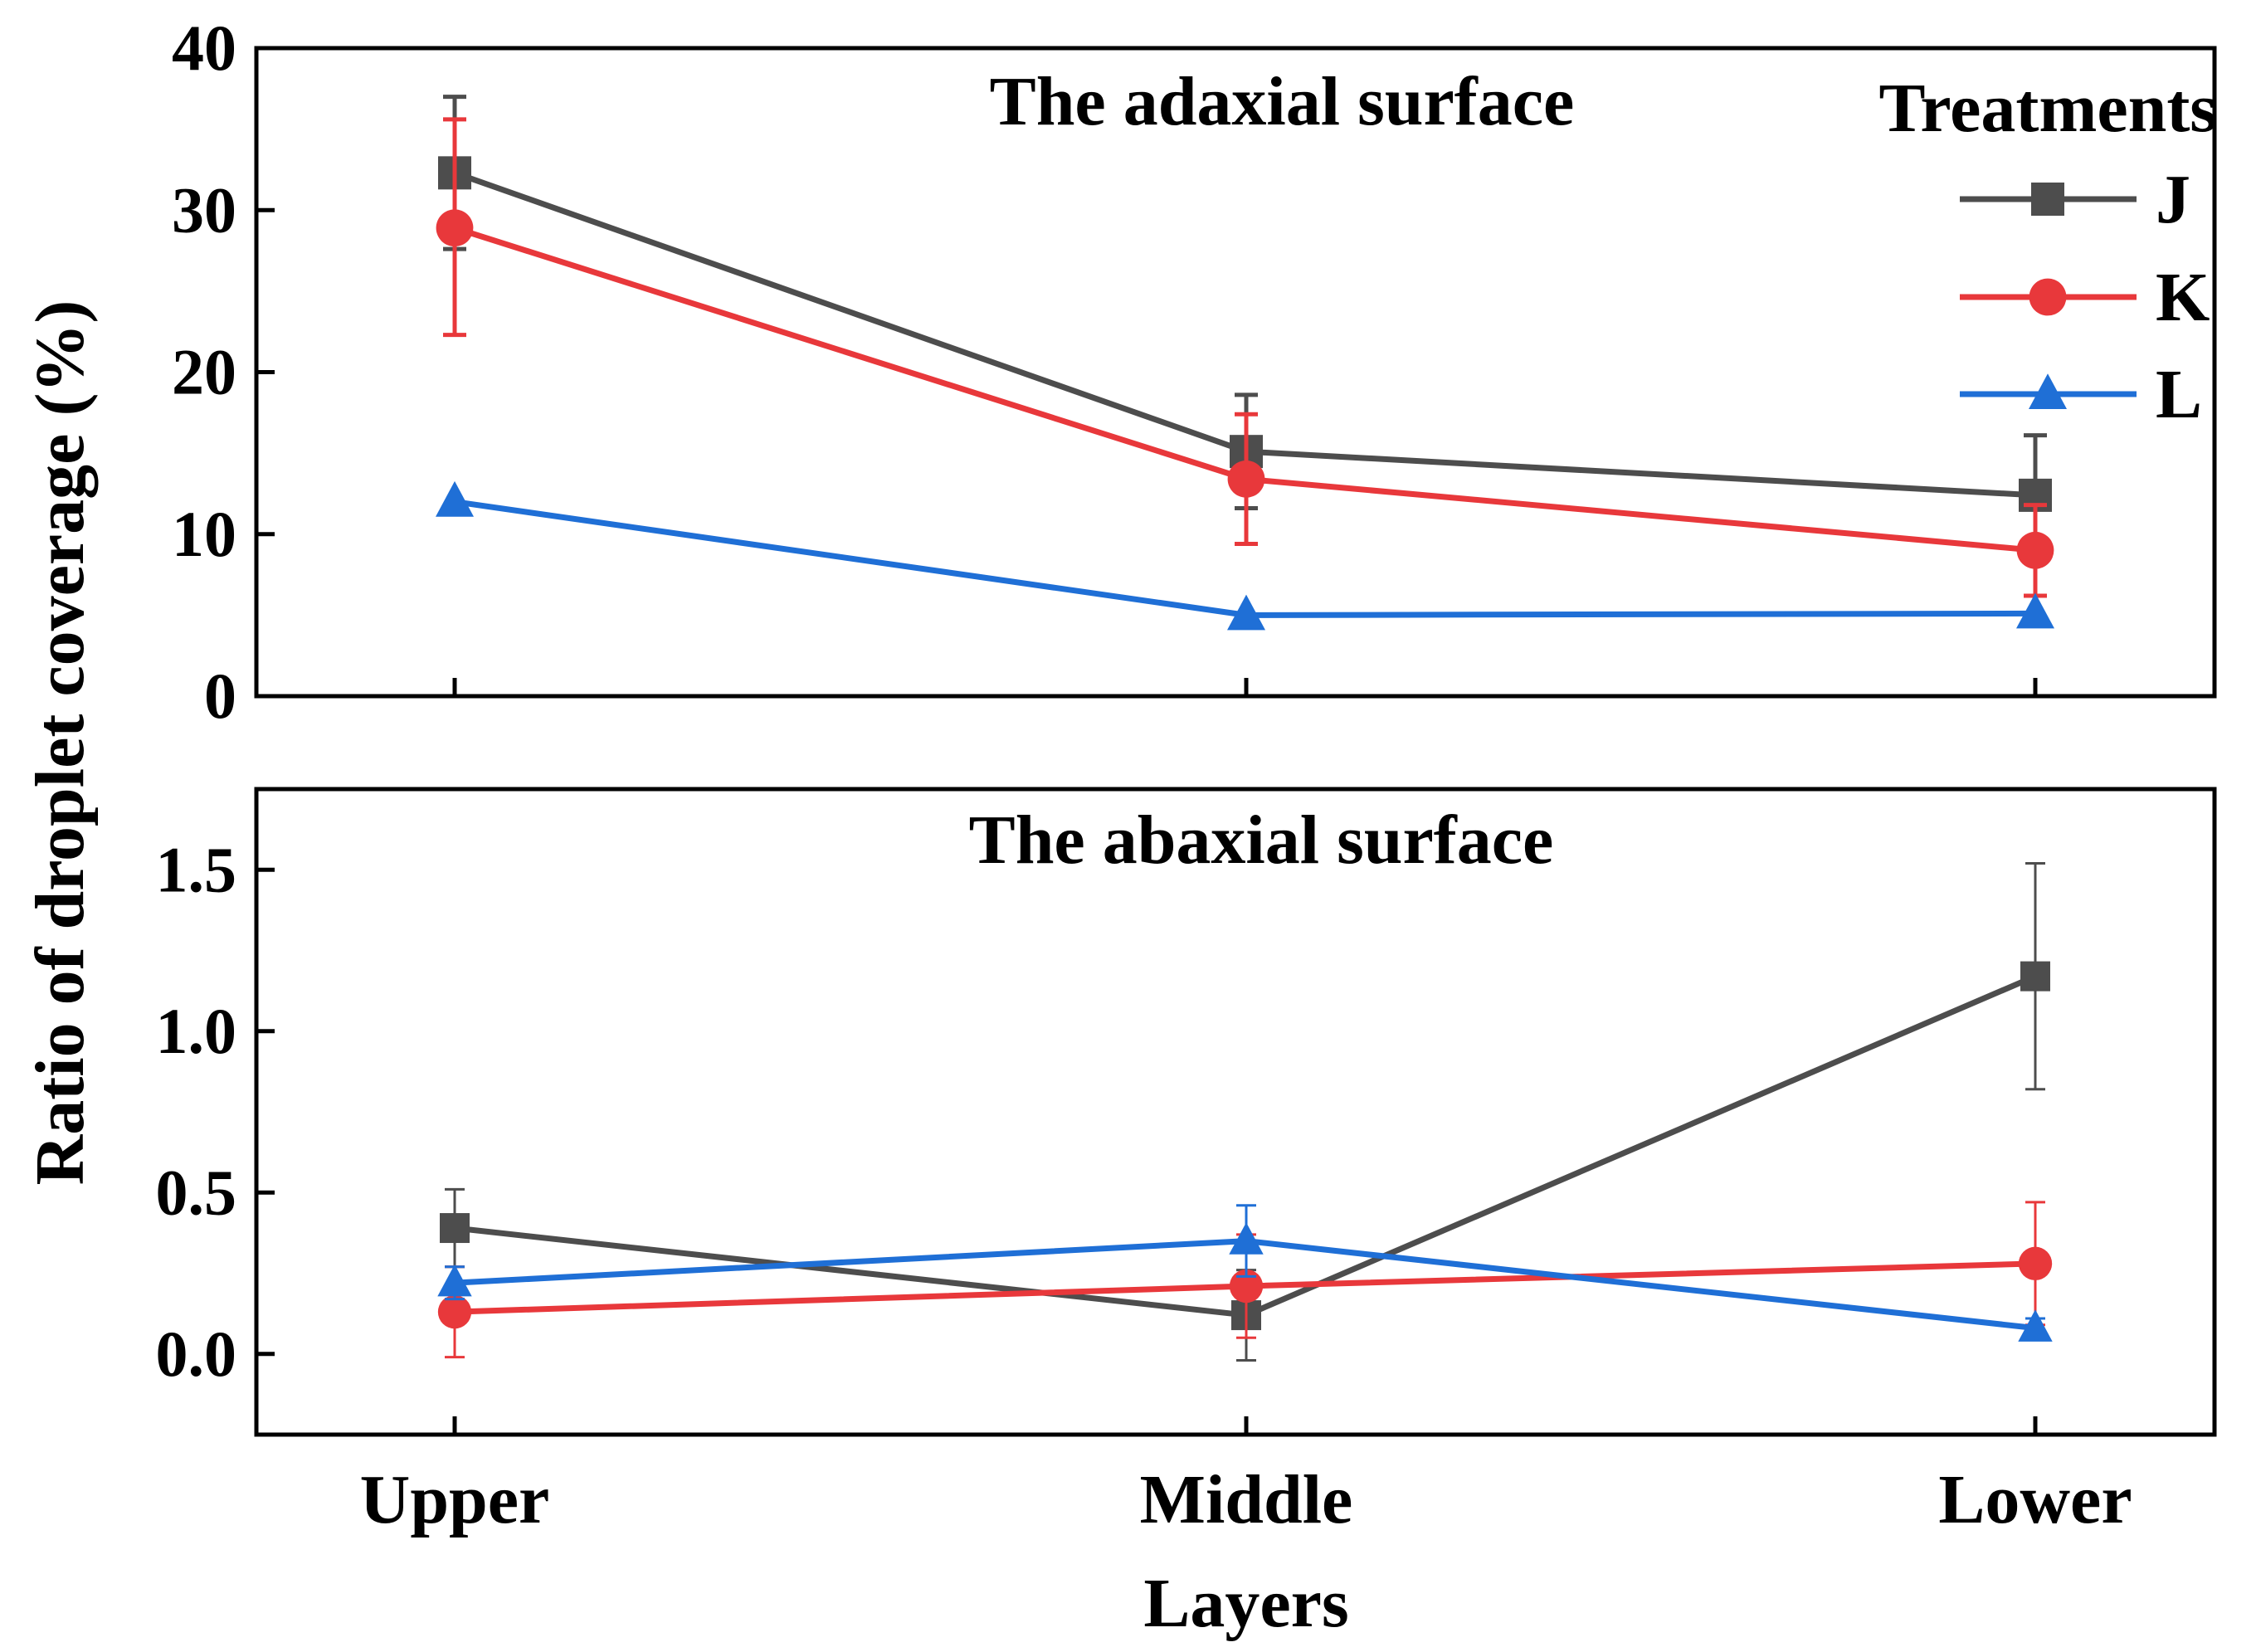 This screenshot has width=2256, height=1652. I want to click on legend-marker-K, so click(2048, 297).